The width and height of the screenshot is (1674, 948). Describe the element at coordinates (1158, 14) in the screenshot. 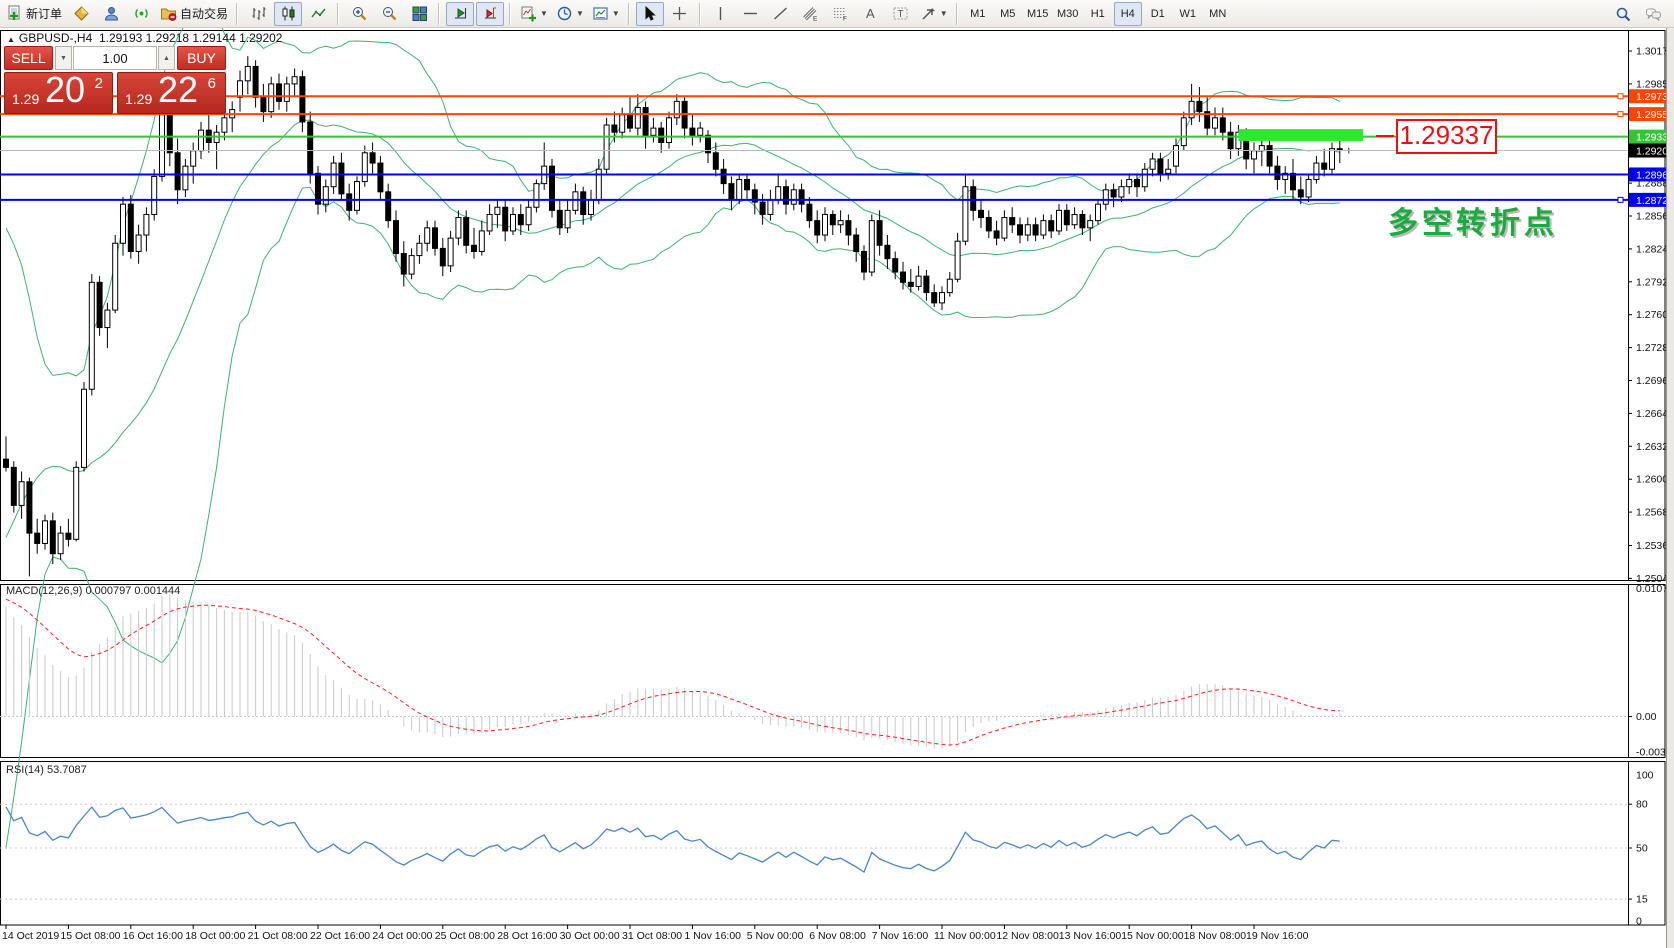

I see `tf-d1-button: D1` at that location.